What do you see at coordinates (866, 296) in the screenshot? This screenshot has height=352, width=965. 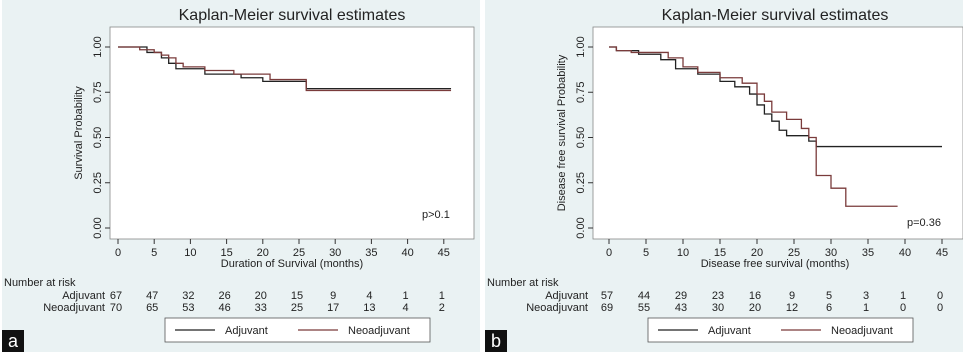 I see `risk-count: 3` at bounding box center [866, 296].